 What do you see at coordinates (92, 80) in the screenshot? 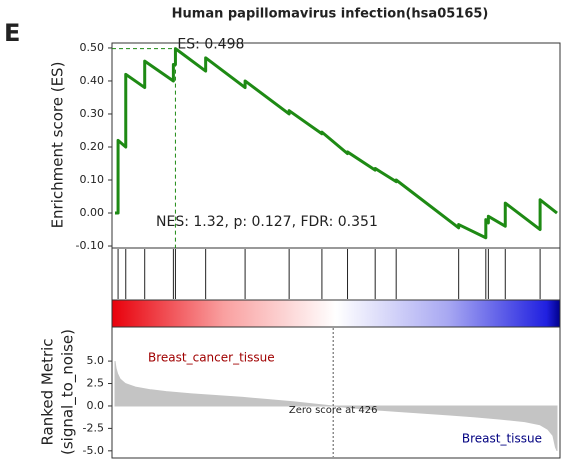
I see `y-tick-label: 0.40` at bounding box center [92, 80].